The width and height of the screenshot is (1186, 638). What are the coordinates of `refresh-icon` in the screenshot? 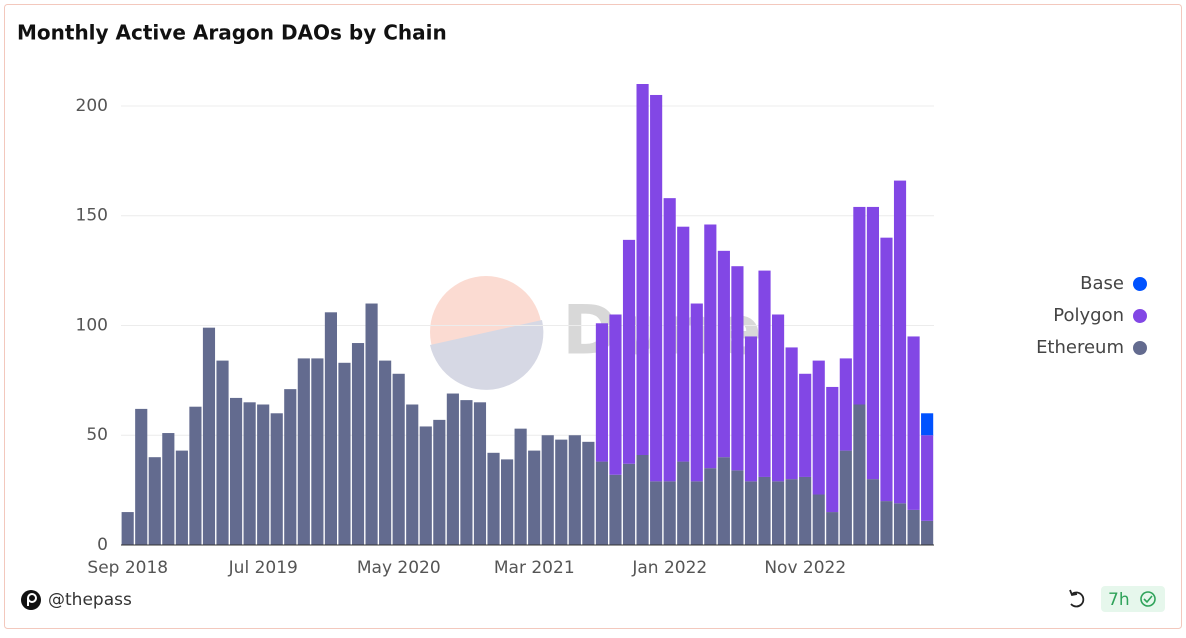 It's located at (1077, 598).